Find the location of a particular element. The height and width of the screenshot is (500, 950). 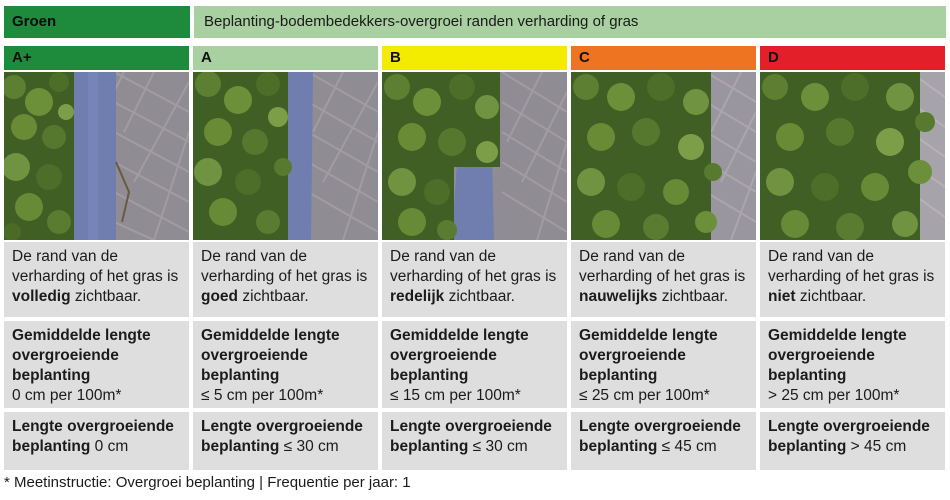

average-length-value: ≤ 5 cm per 100m* is located at coordinates (262, 395).